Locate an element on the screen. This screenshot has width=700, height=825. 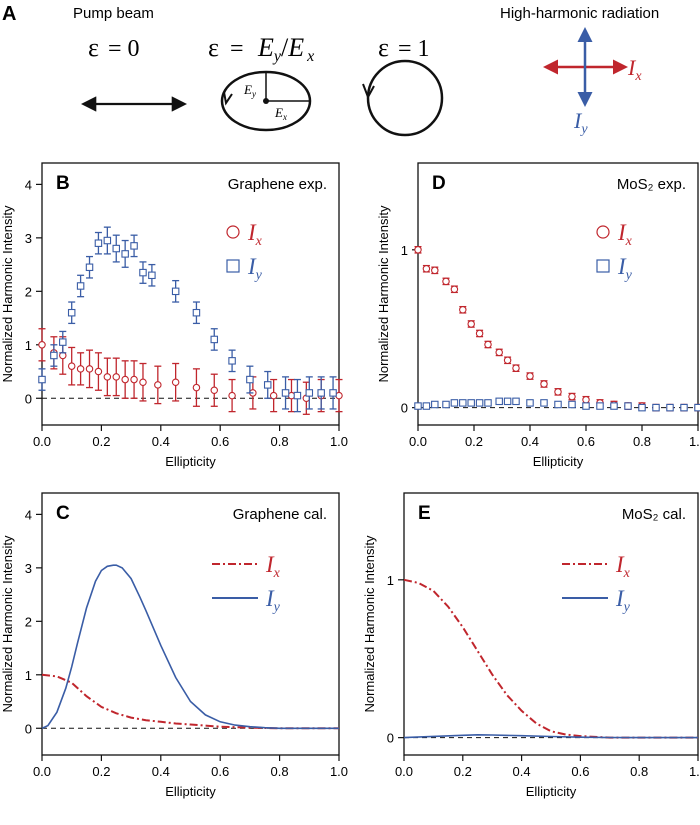
circular-polarization-icon is located at coordinates (403, 98).